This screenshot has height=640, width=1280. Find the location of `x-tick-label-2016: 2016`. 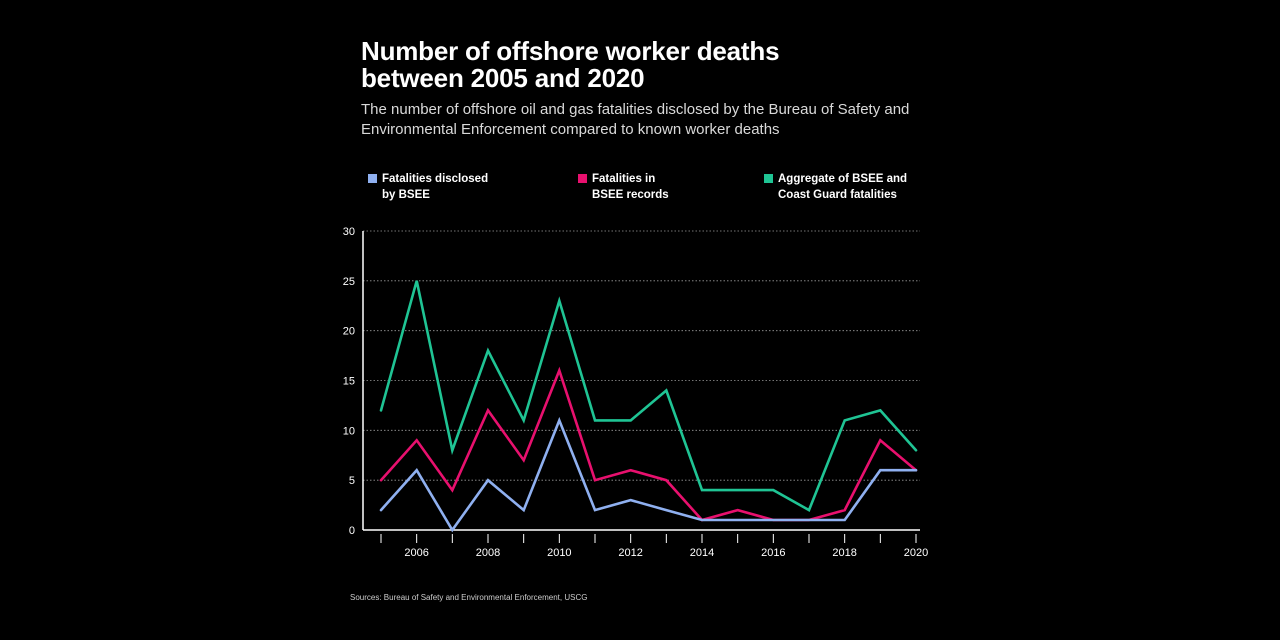

x-tick-label-2016: 2016 is located at coordinates (773, 553).